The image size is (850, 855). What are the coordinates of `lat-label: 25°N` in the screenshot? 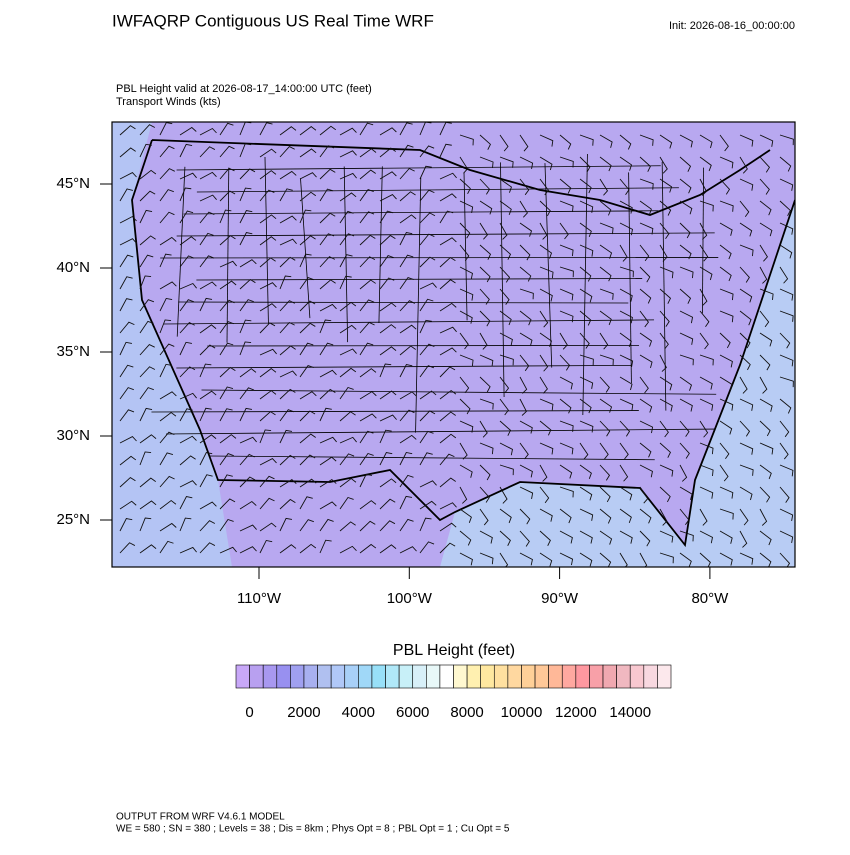 It's located at (73, 519).